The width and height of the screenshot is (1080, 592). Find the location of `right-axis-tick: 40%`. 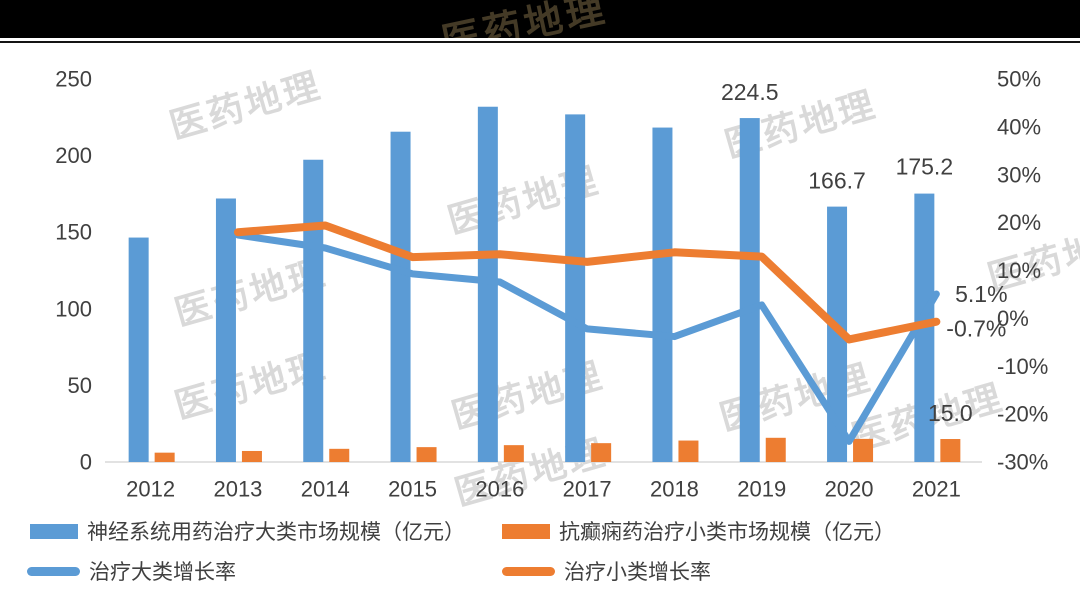

right-axis-tick: 40% is located at coordinates (1019, 126).